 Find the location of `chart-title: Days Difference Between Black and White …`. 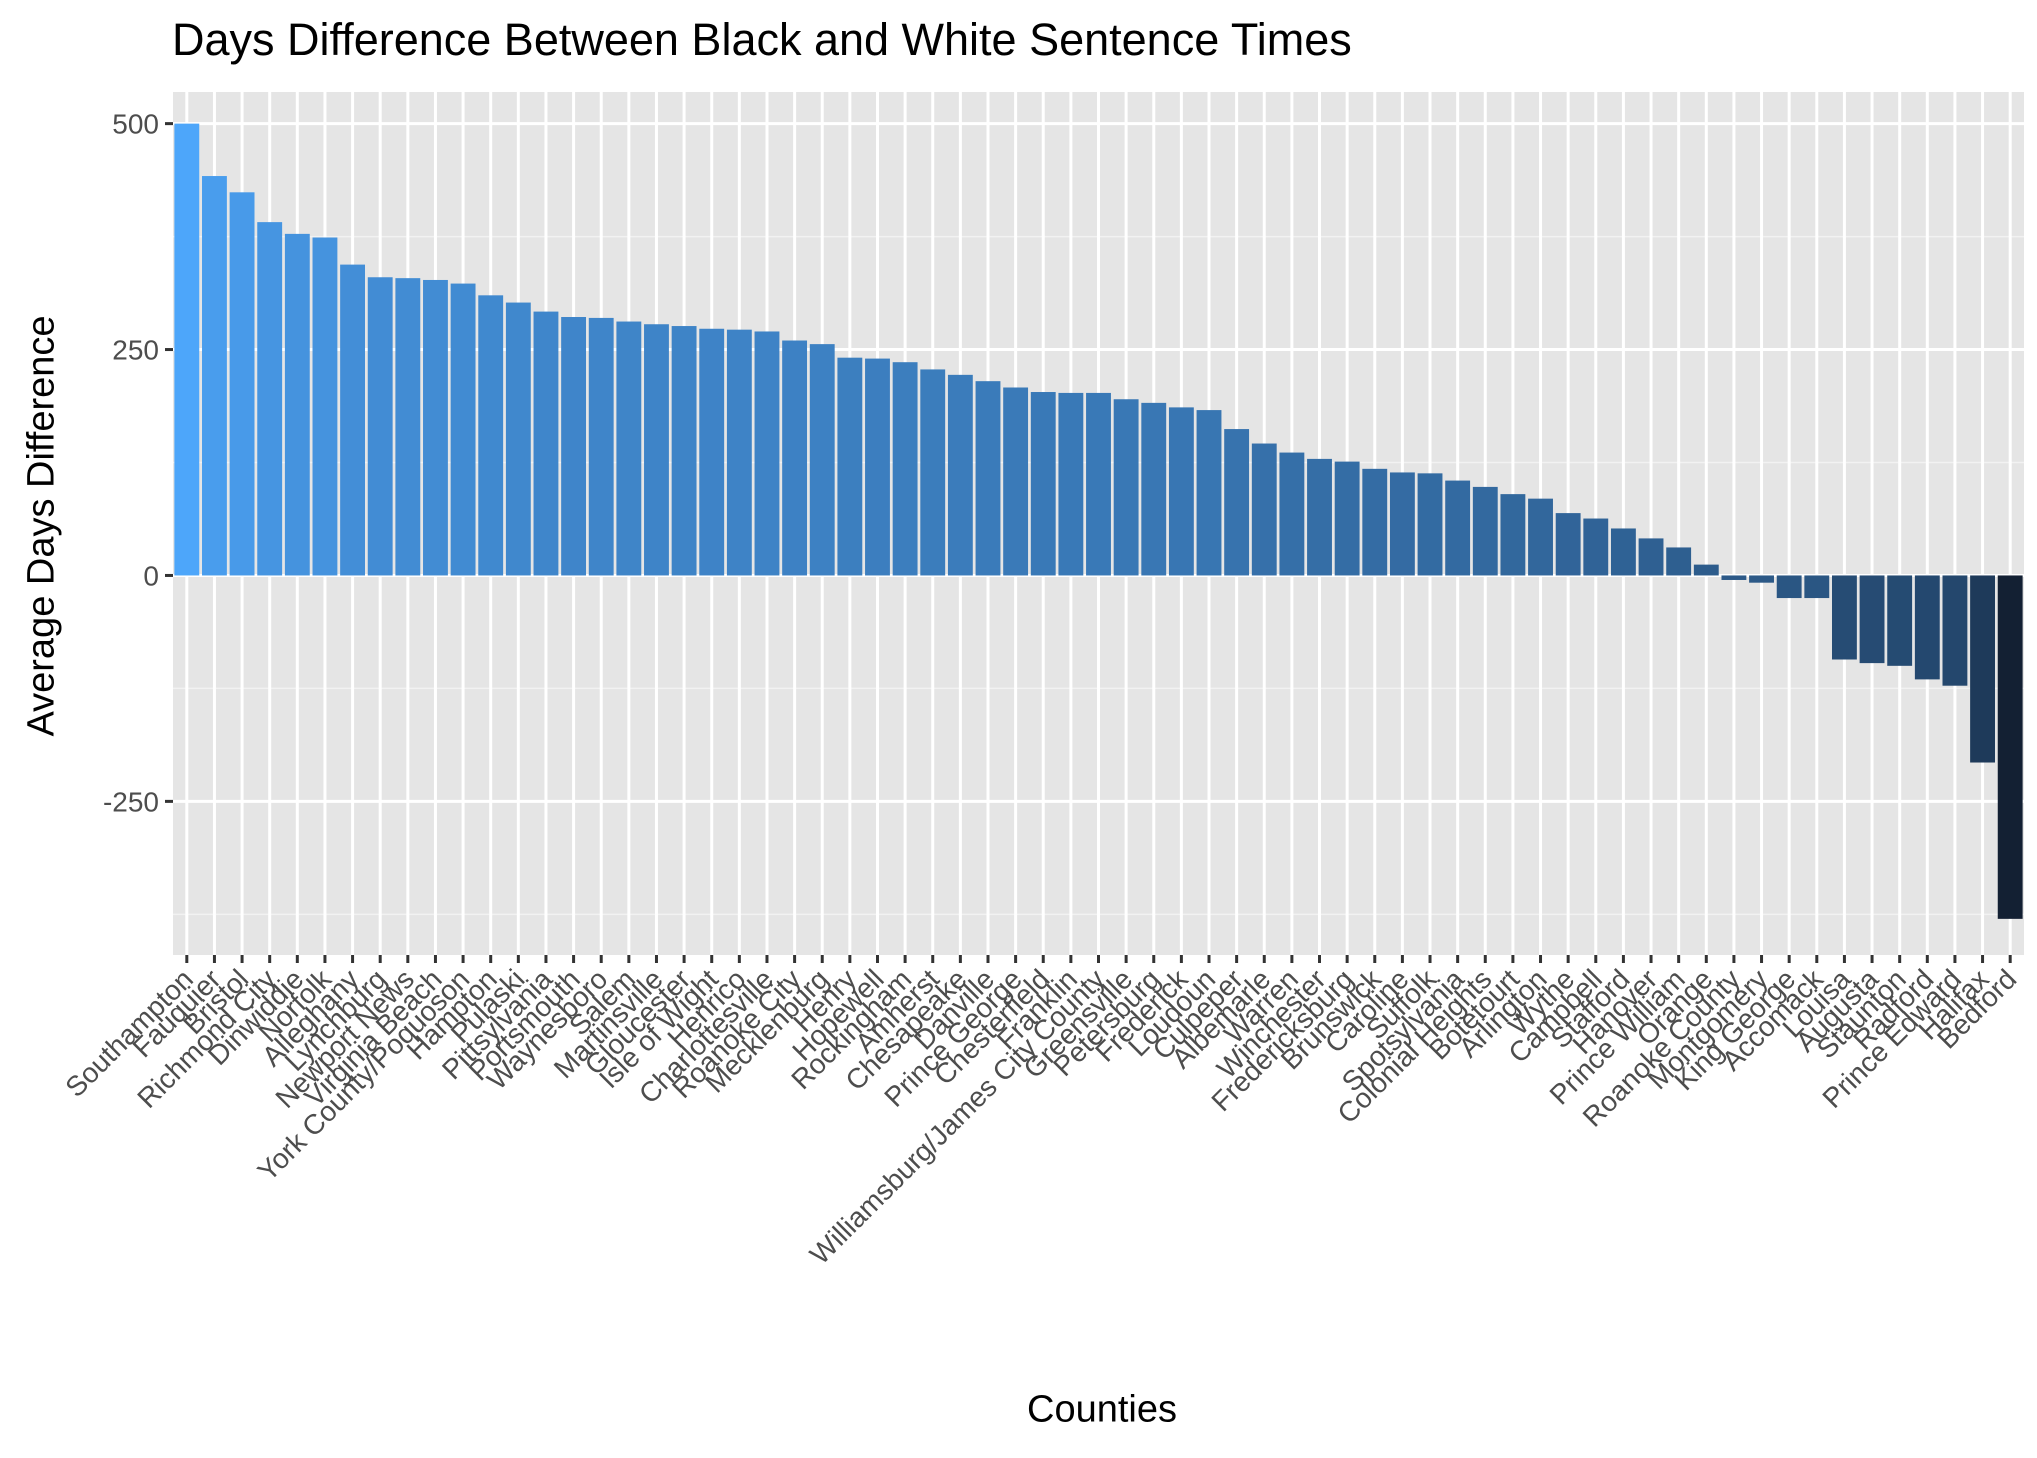

chart-title: Days Difference Between Black and White … is located at coordinates (762, 39).